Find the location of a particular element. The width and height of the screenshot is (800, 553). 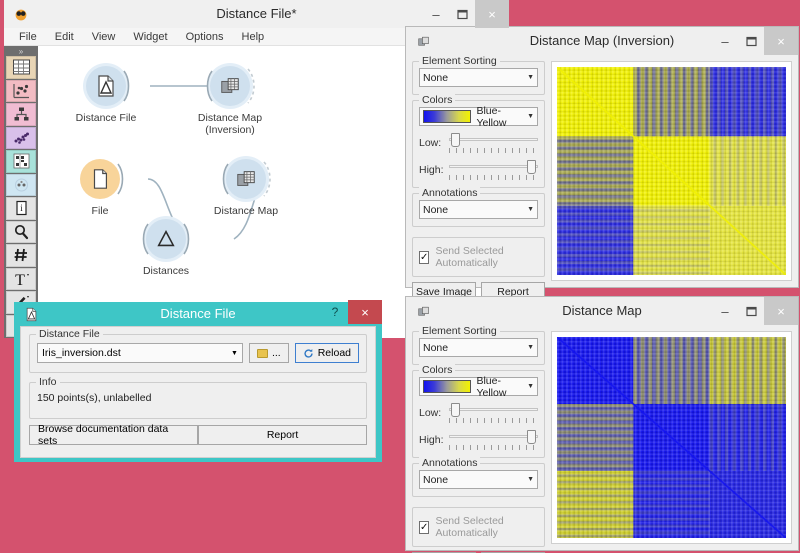

dm-annotations-select: None ▼ is located at coordinates (478, 479).